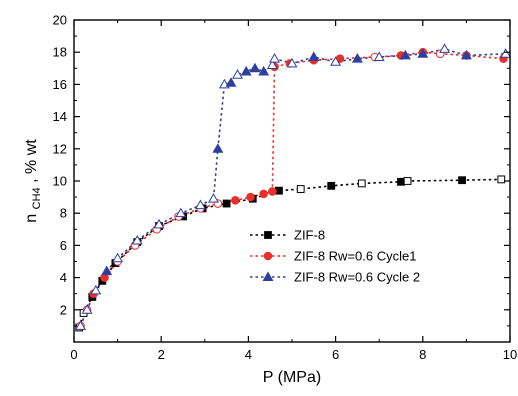  I want to click on legend-label-zif8: ZIF-8, so click(309, 235).